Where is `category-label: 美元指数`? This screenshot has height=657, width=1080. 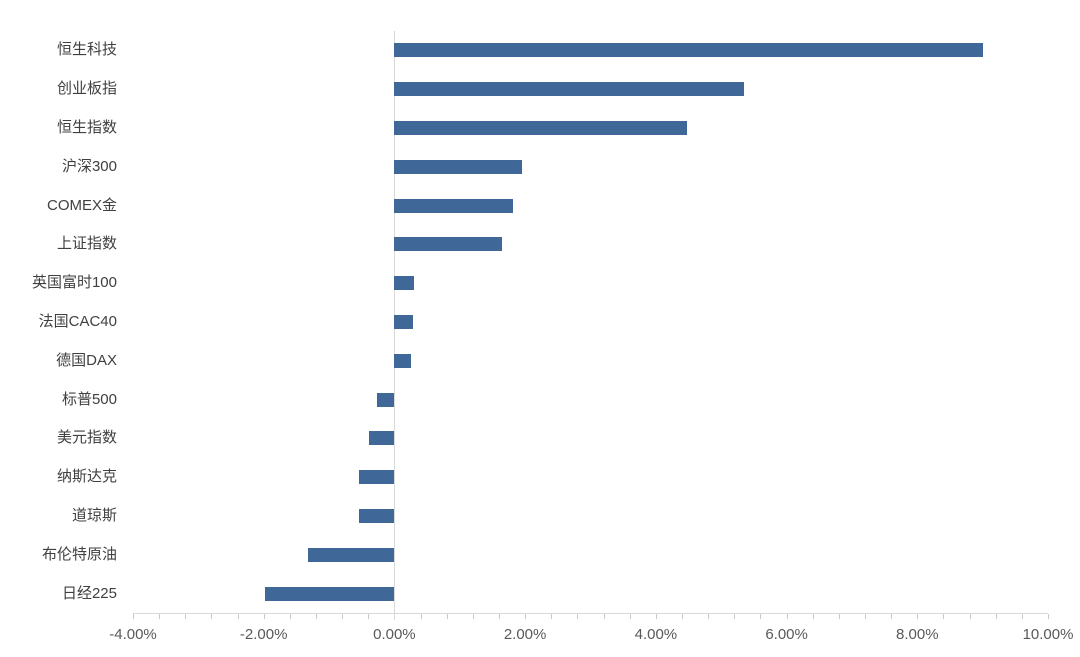 category-label: 美元指数 is located at coordinates (86, 438).